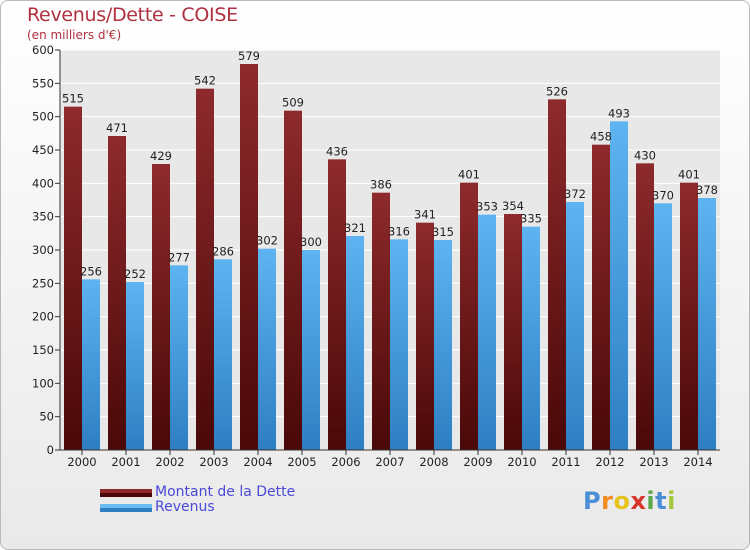  Describe the element at coordinates (557, 91) in the screenshot. I see `data-label-dette: 526` at that location.